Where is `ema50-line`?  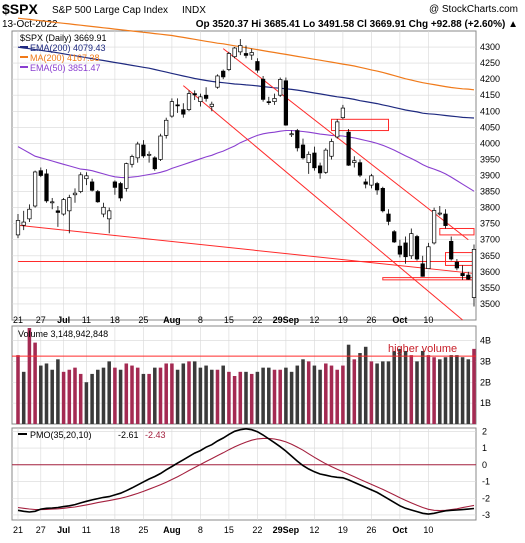 ema50-line is located at coordinates (246, 160).